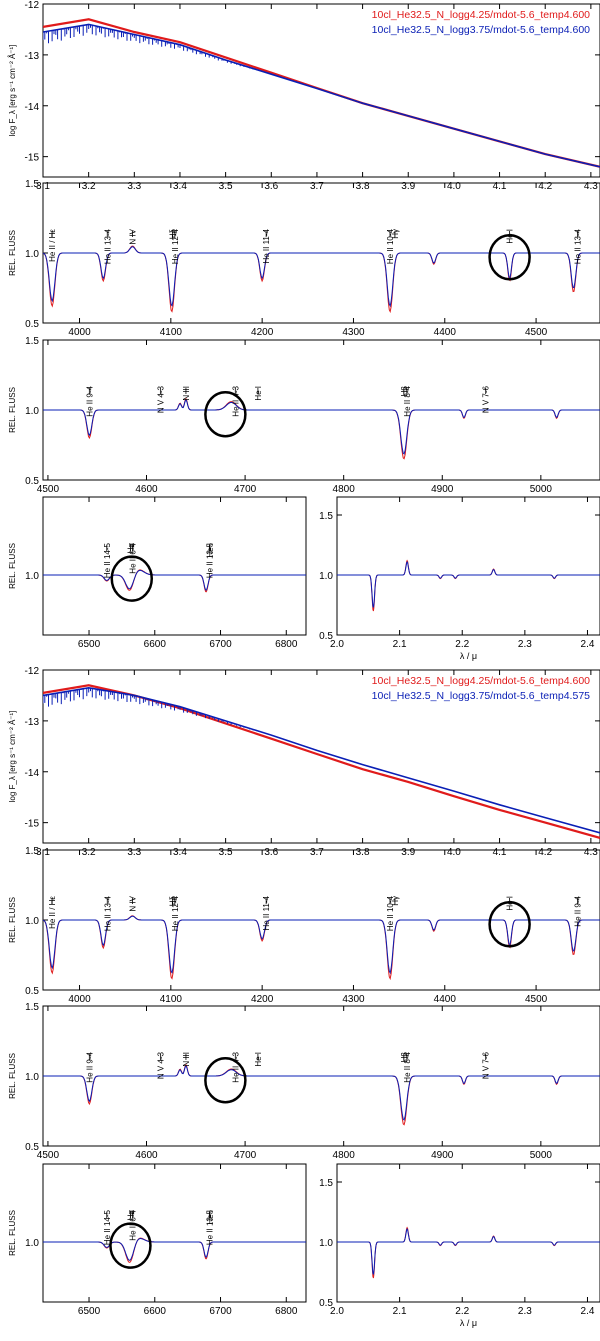 The height and width of the screenshot is (1341, 600). I want to click on x-tick-label: 3.3, so click(134, 186).